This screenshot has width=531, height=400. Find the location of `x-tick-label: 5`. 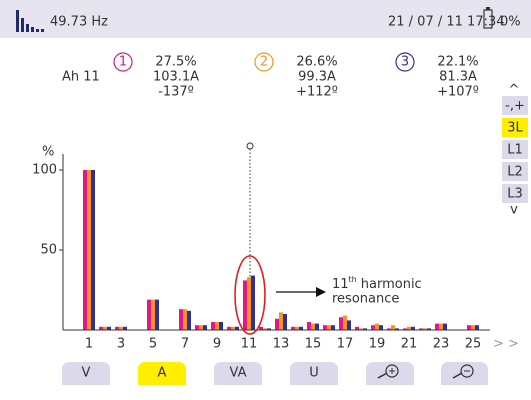

x-tick-label: 5 is located at coordinates (153, 344).